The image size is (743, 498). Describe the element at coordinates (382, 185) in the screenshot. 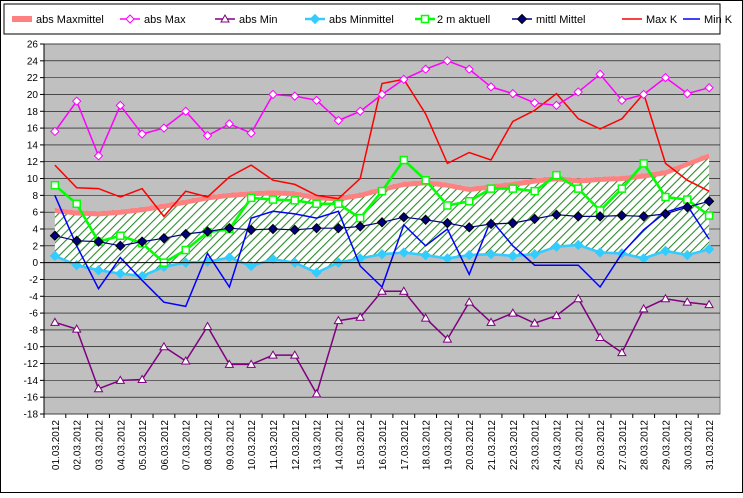

I see `abs-maxmittel-band` at that location.